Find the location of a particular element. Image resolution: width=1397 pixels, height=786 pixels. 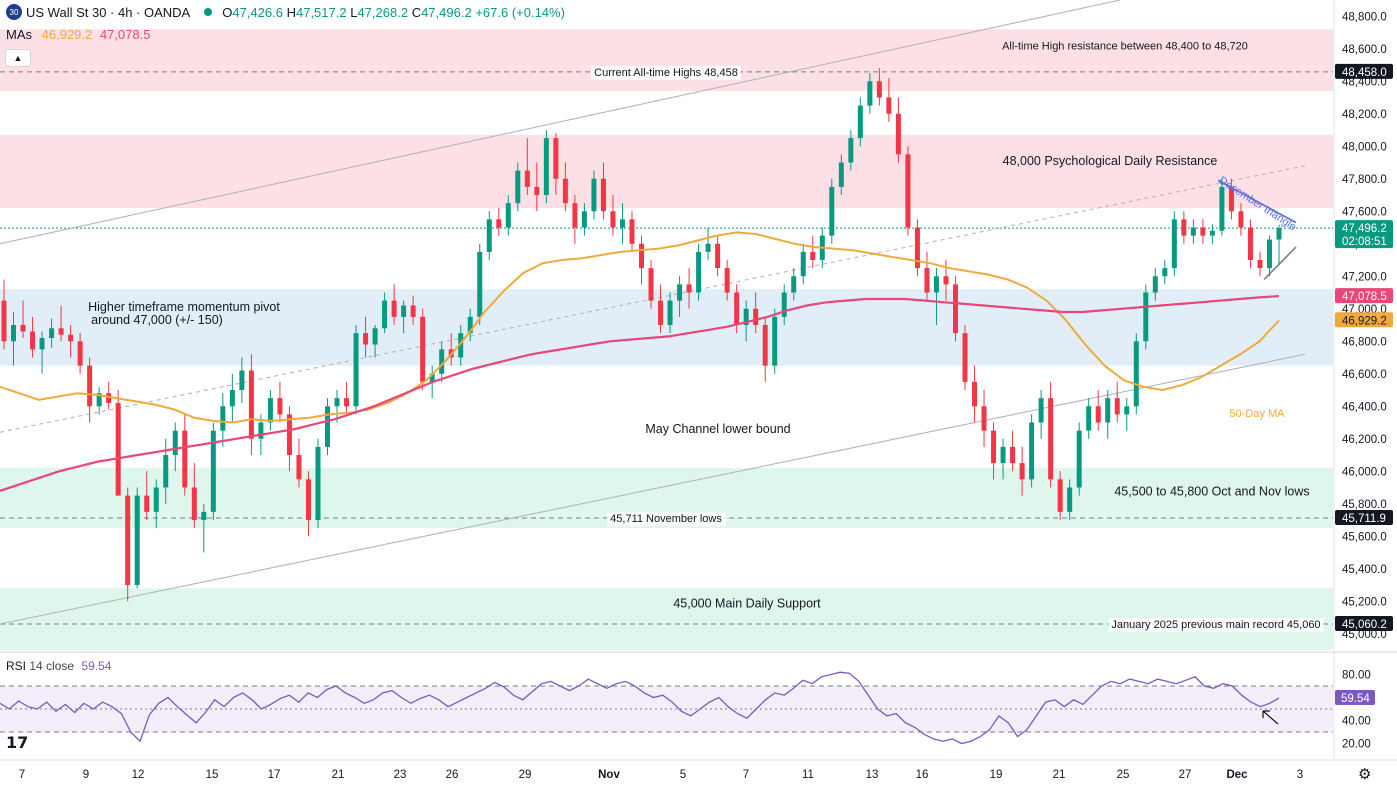

tradingview-logo-icon: 17 is located at coordinates (17, 742).